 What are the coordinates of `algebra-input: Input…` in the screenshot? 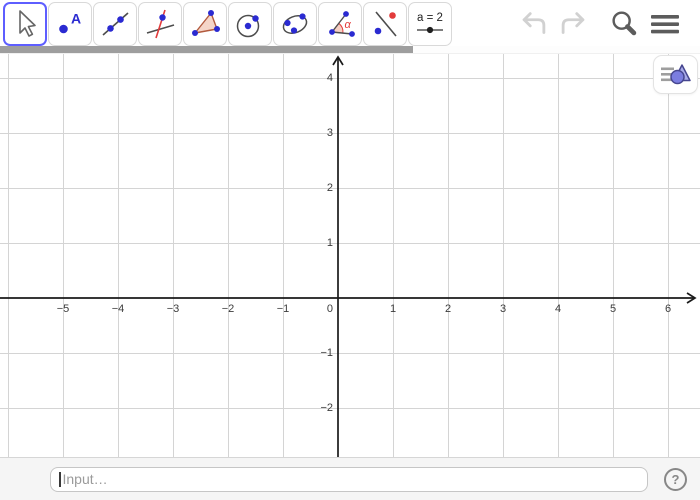 It's located at (349, 479).